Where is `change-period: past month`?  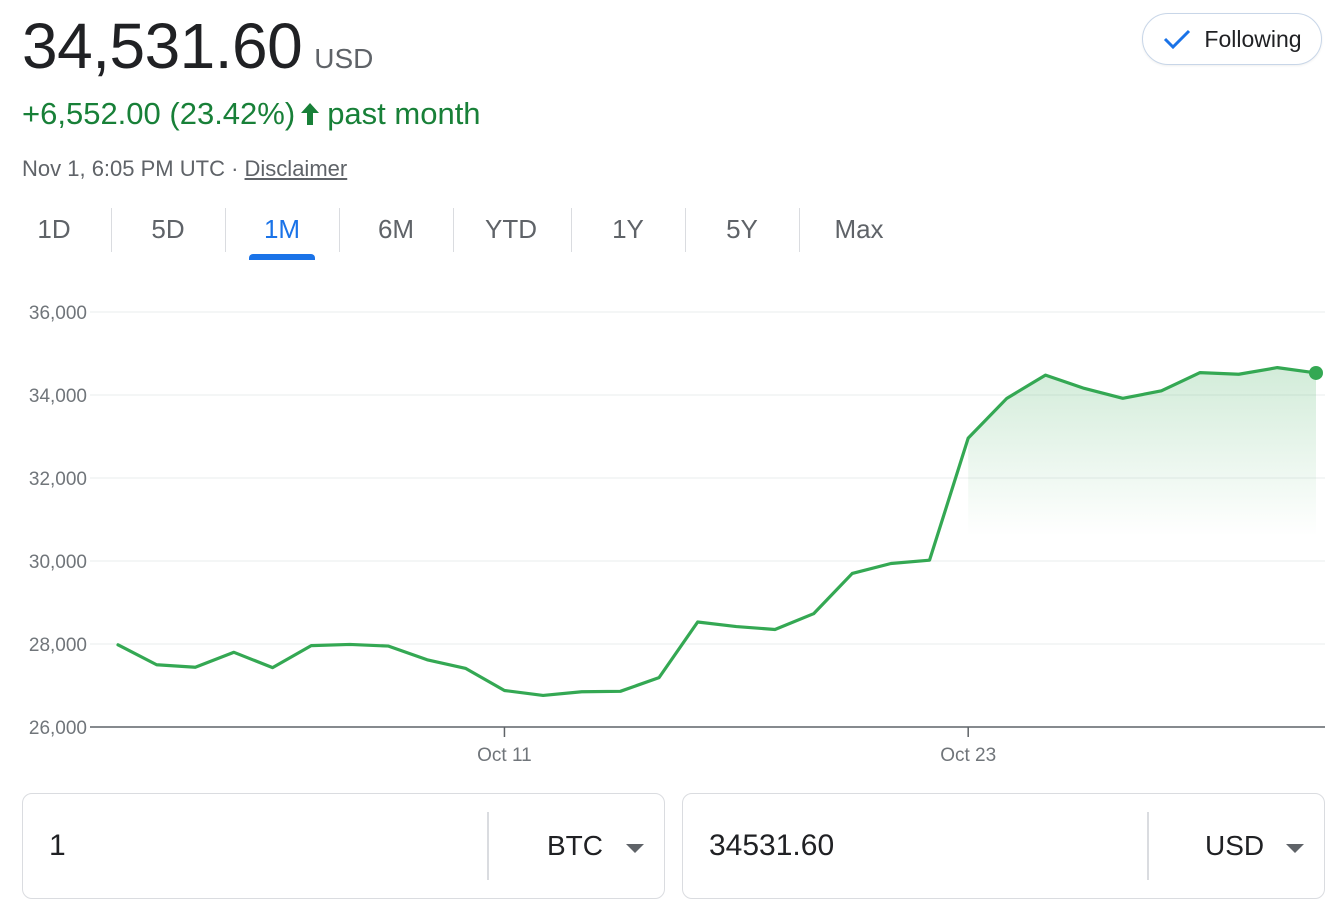
change-period: past month is located at coordinates (404, 113).